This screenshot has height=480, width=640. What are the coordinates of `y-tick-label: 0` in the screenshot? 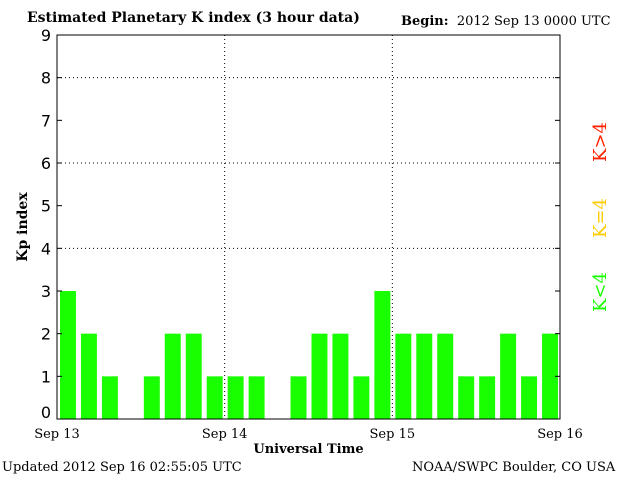 It's located at (46, 412).